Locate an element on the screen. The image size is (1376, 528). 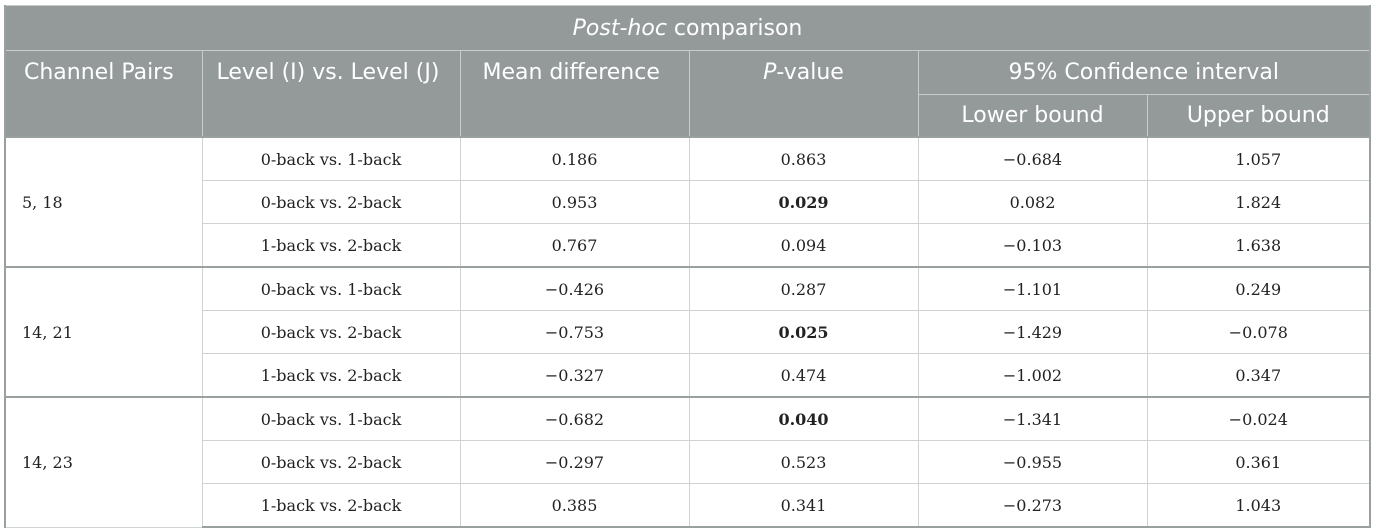
upper-bound-cell: 1.057 is located at coordinates (1259, 158).